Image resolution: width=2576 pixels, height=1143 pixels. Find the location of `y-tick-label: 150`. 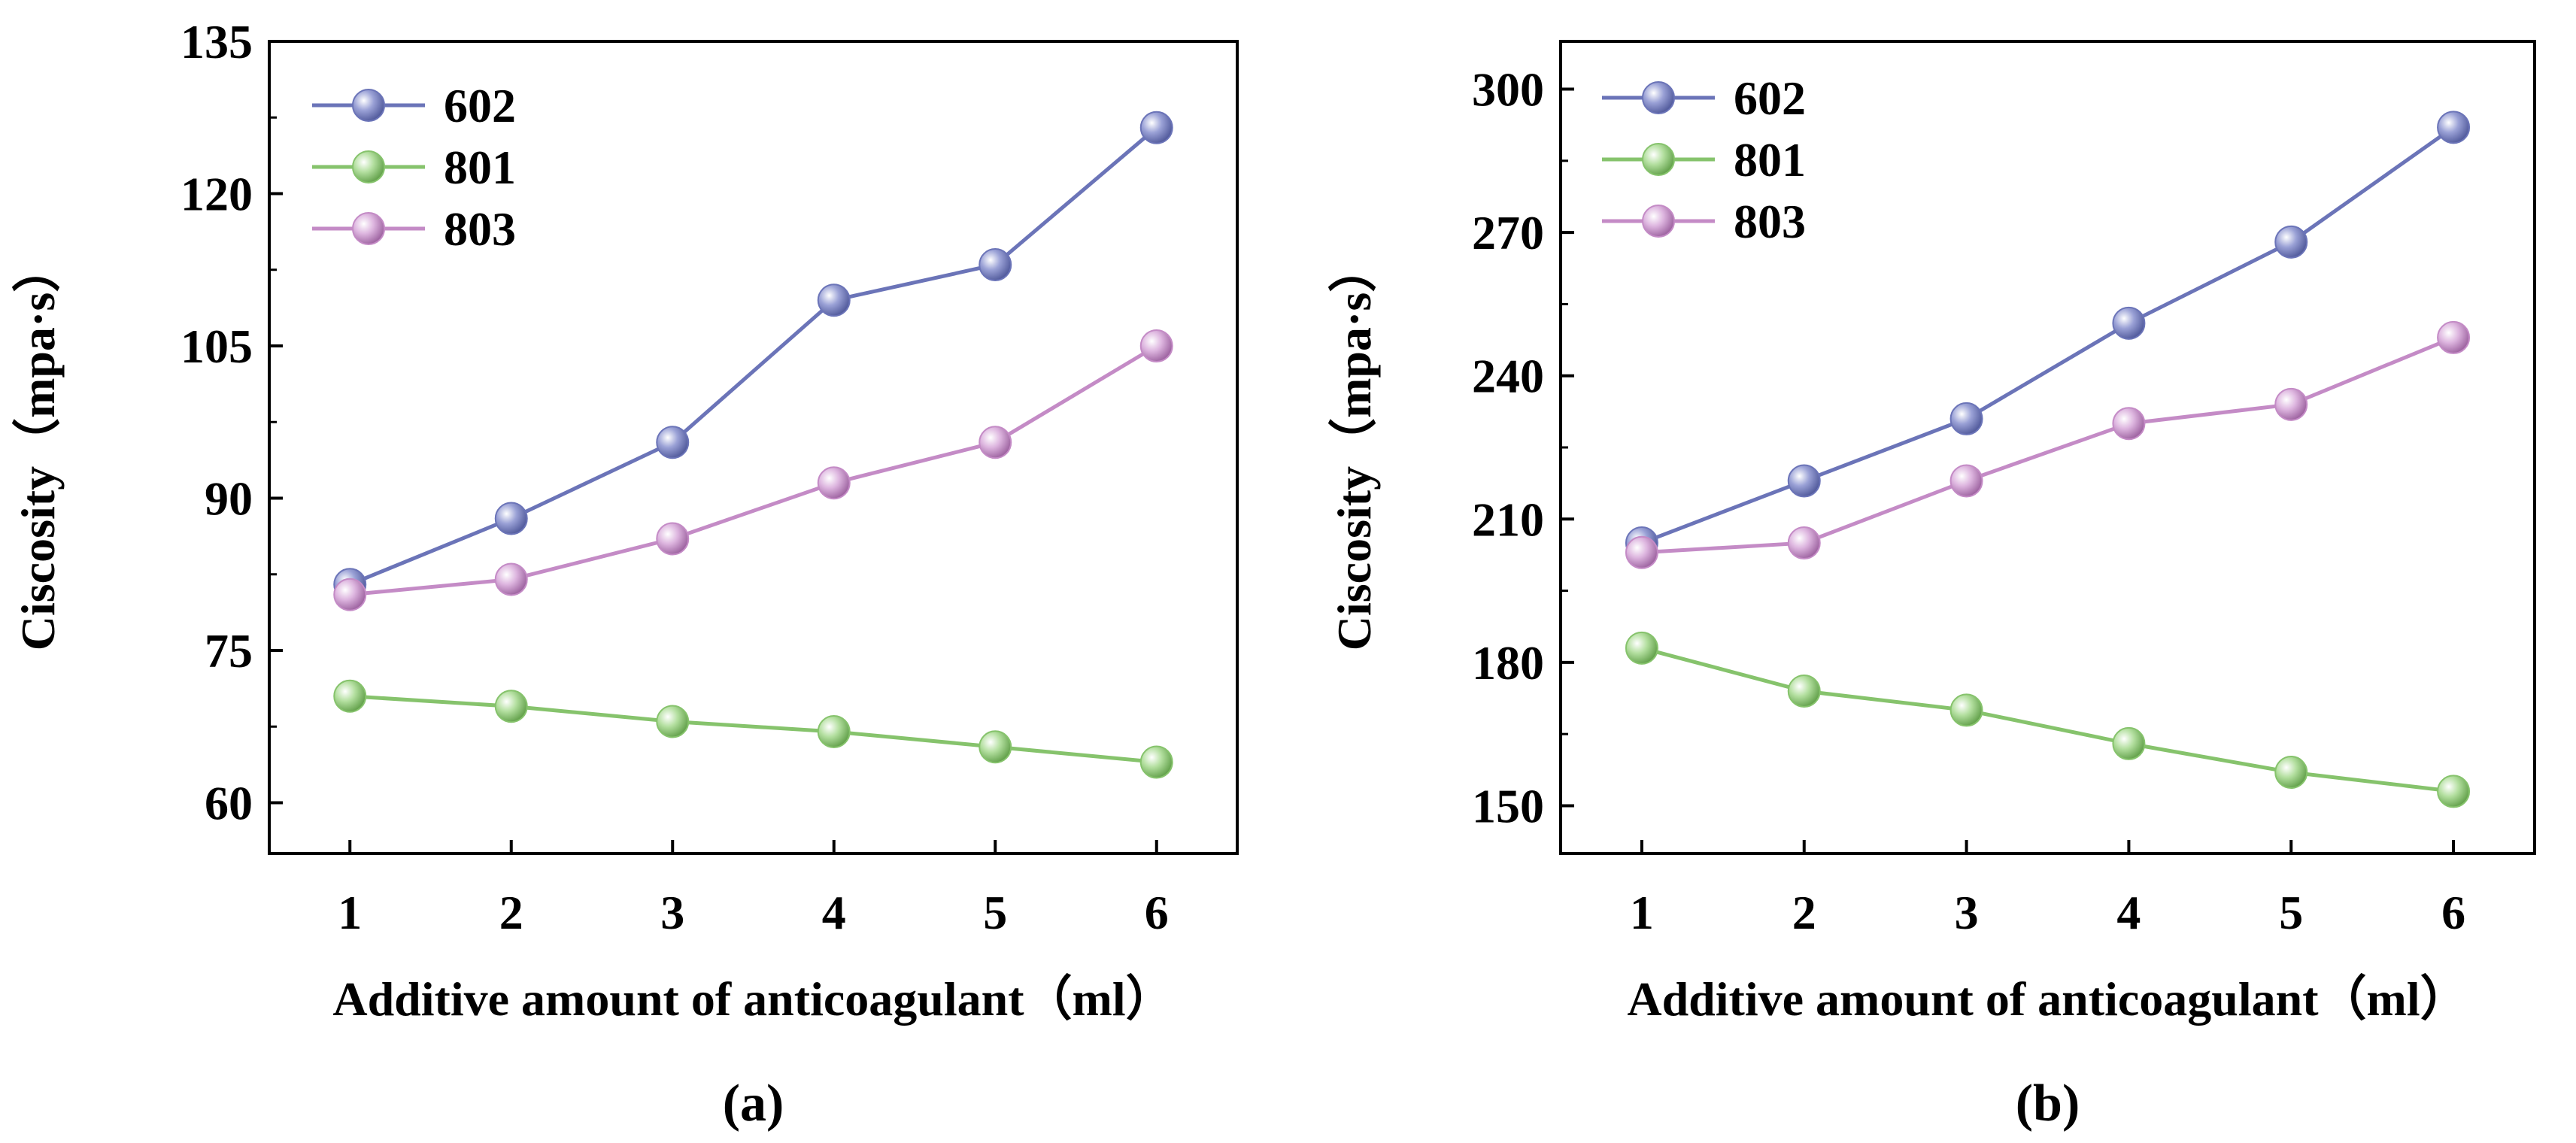

y-tick-label: 150 is located at coordinates (1508, 805).